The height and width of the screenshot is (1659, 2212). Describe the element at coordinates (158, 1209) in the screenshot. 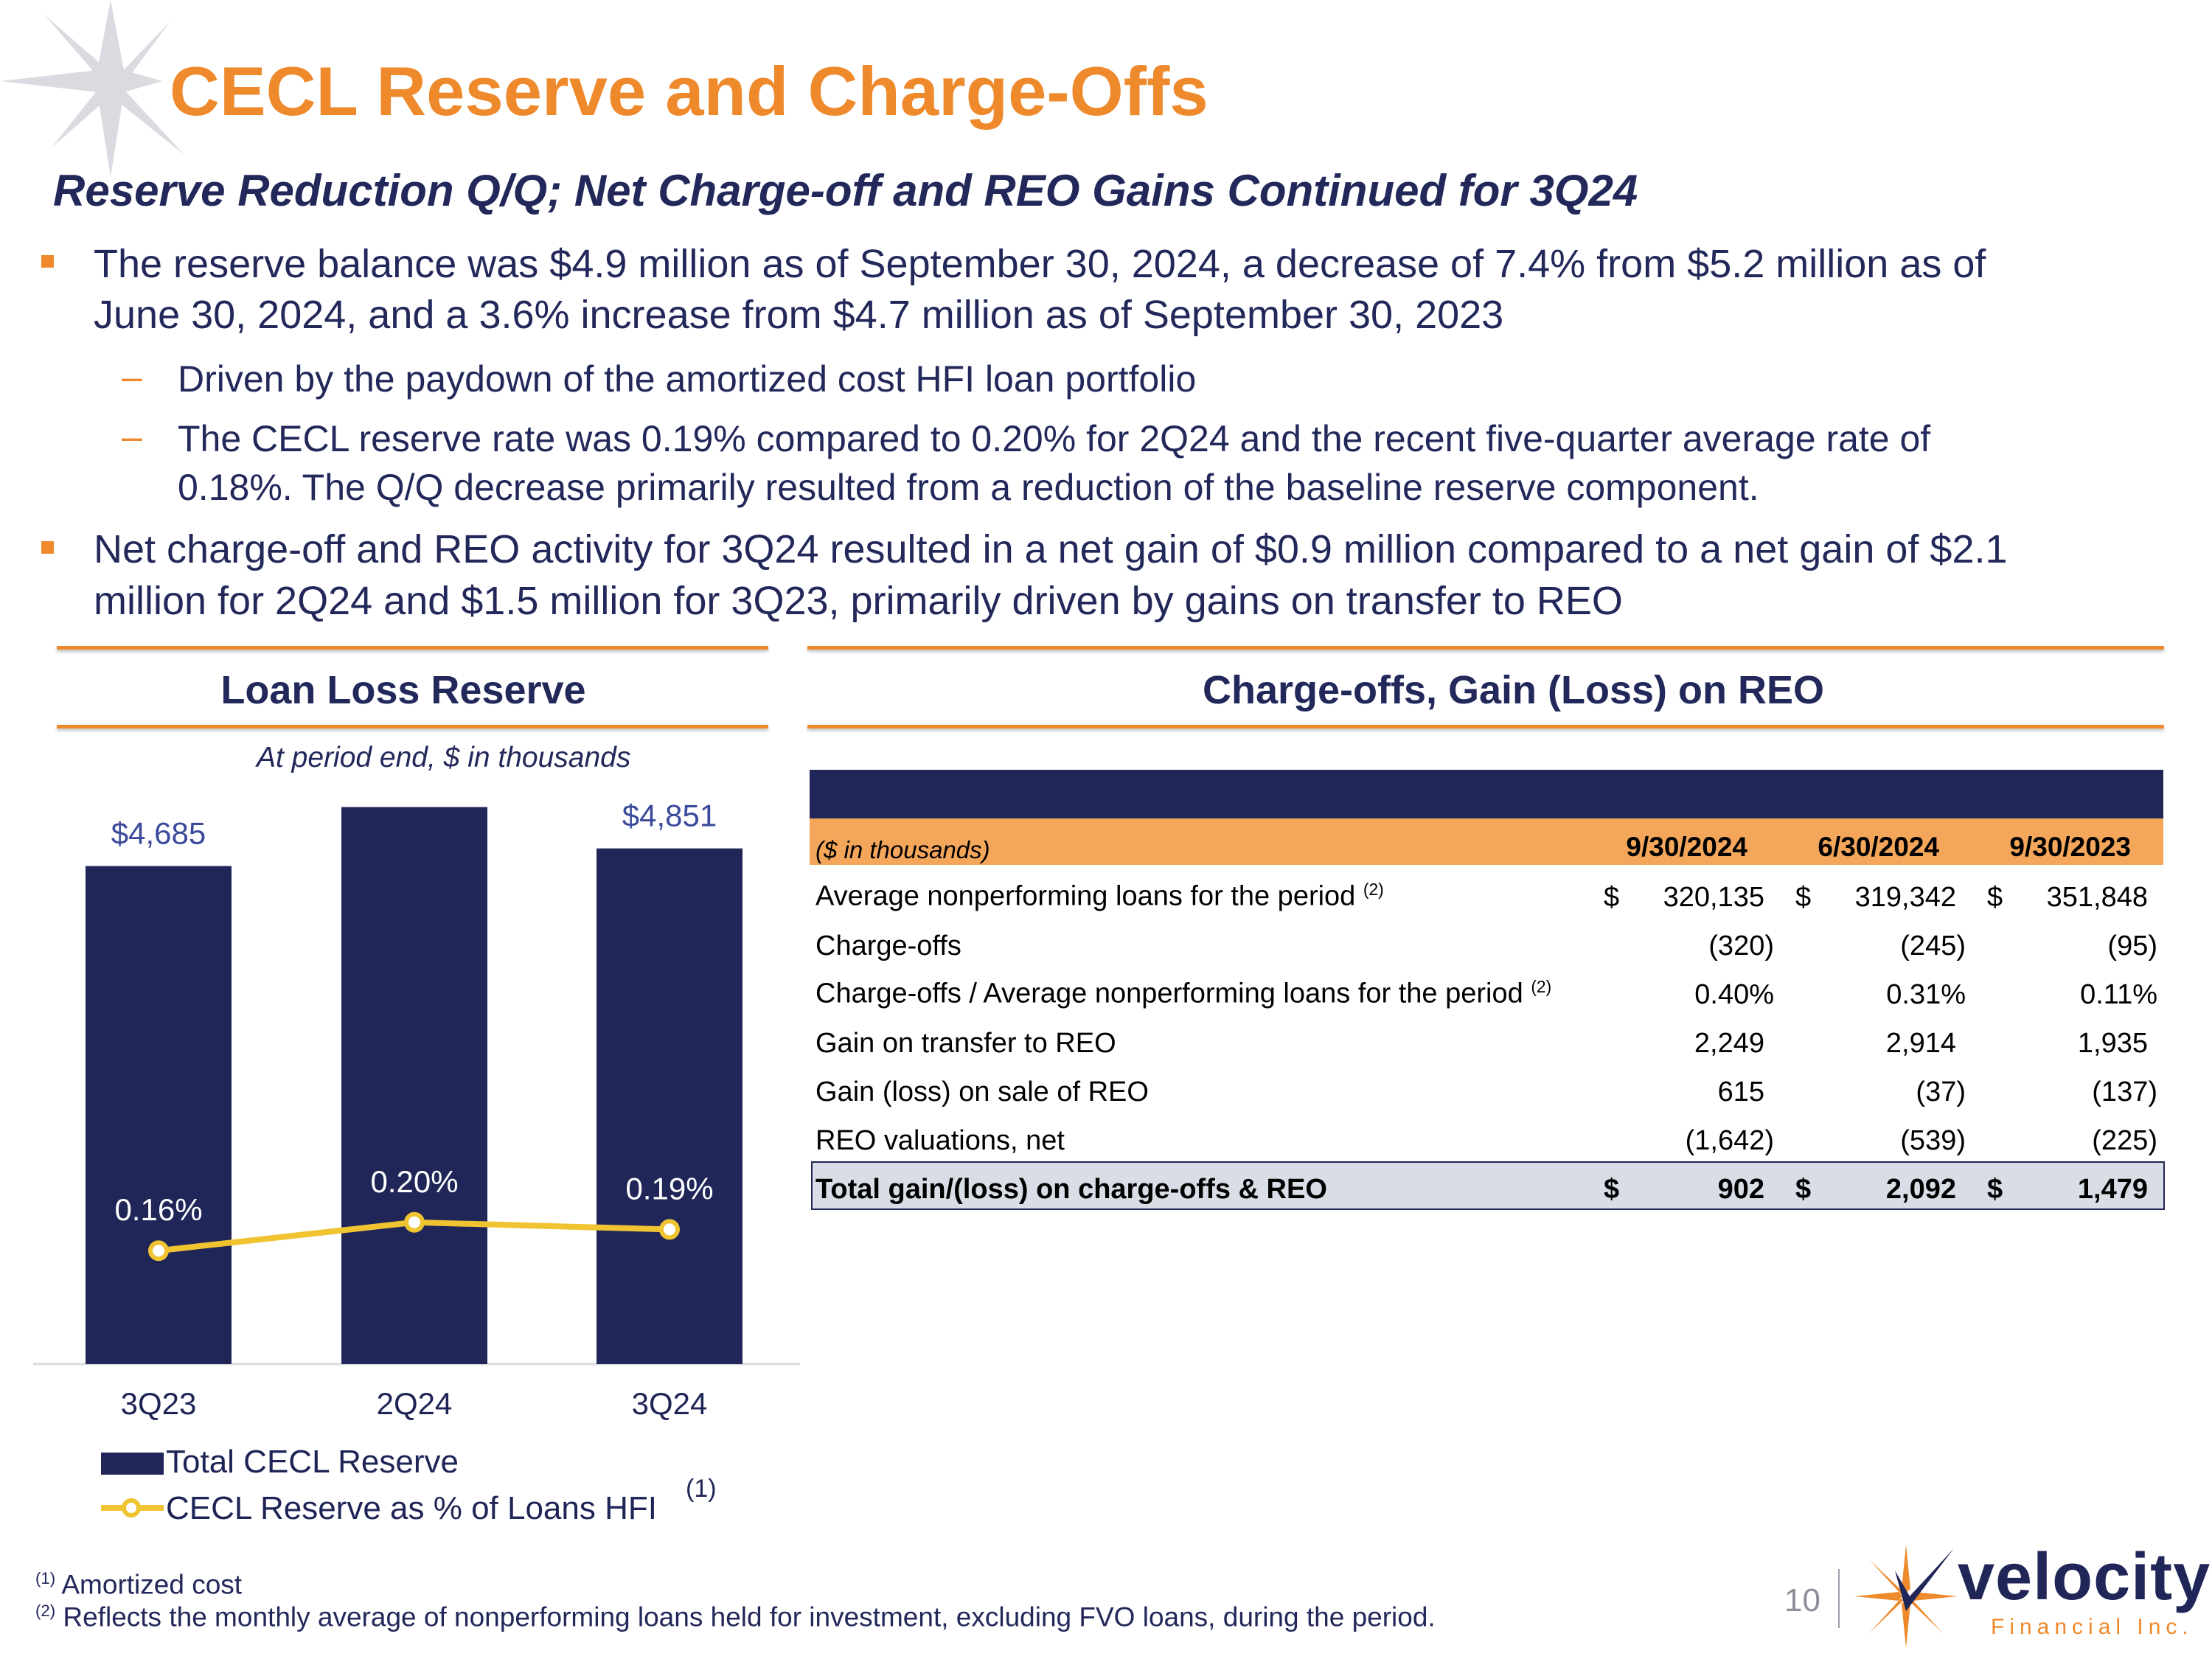

I see `line-value-label: 0.16%` at that location.